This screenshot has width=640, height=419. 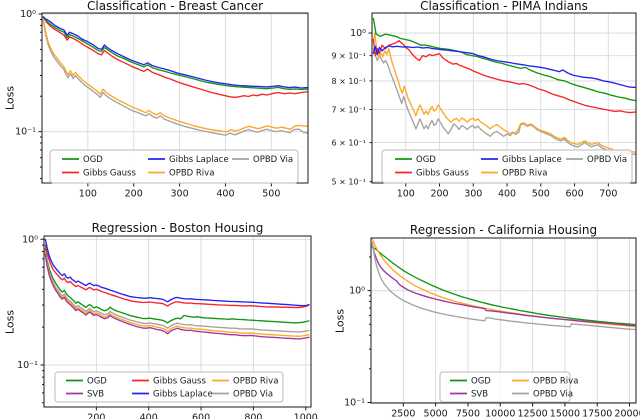 What do you see at coordinates (479, 395) in the screenshot?
I see `legend-label: SVB` at bounding box center [479, 395].